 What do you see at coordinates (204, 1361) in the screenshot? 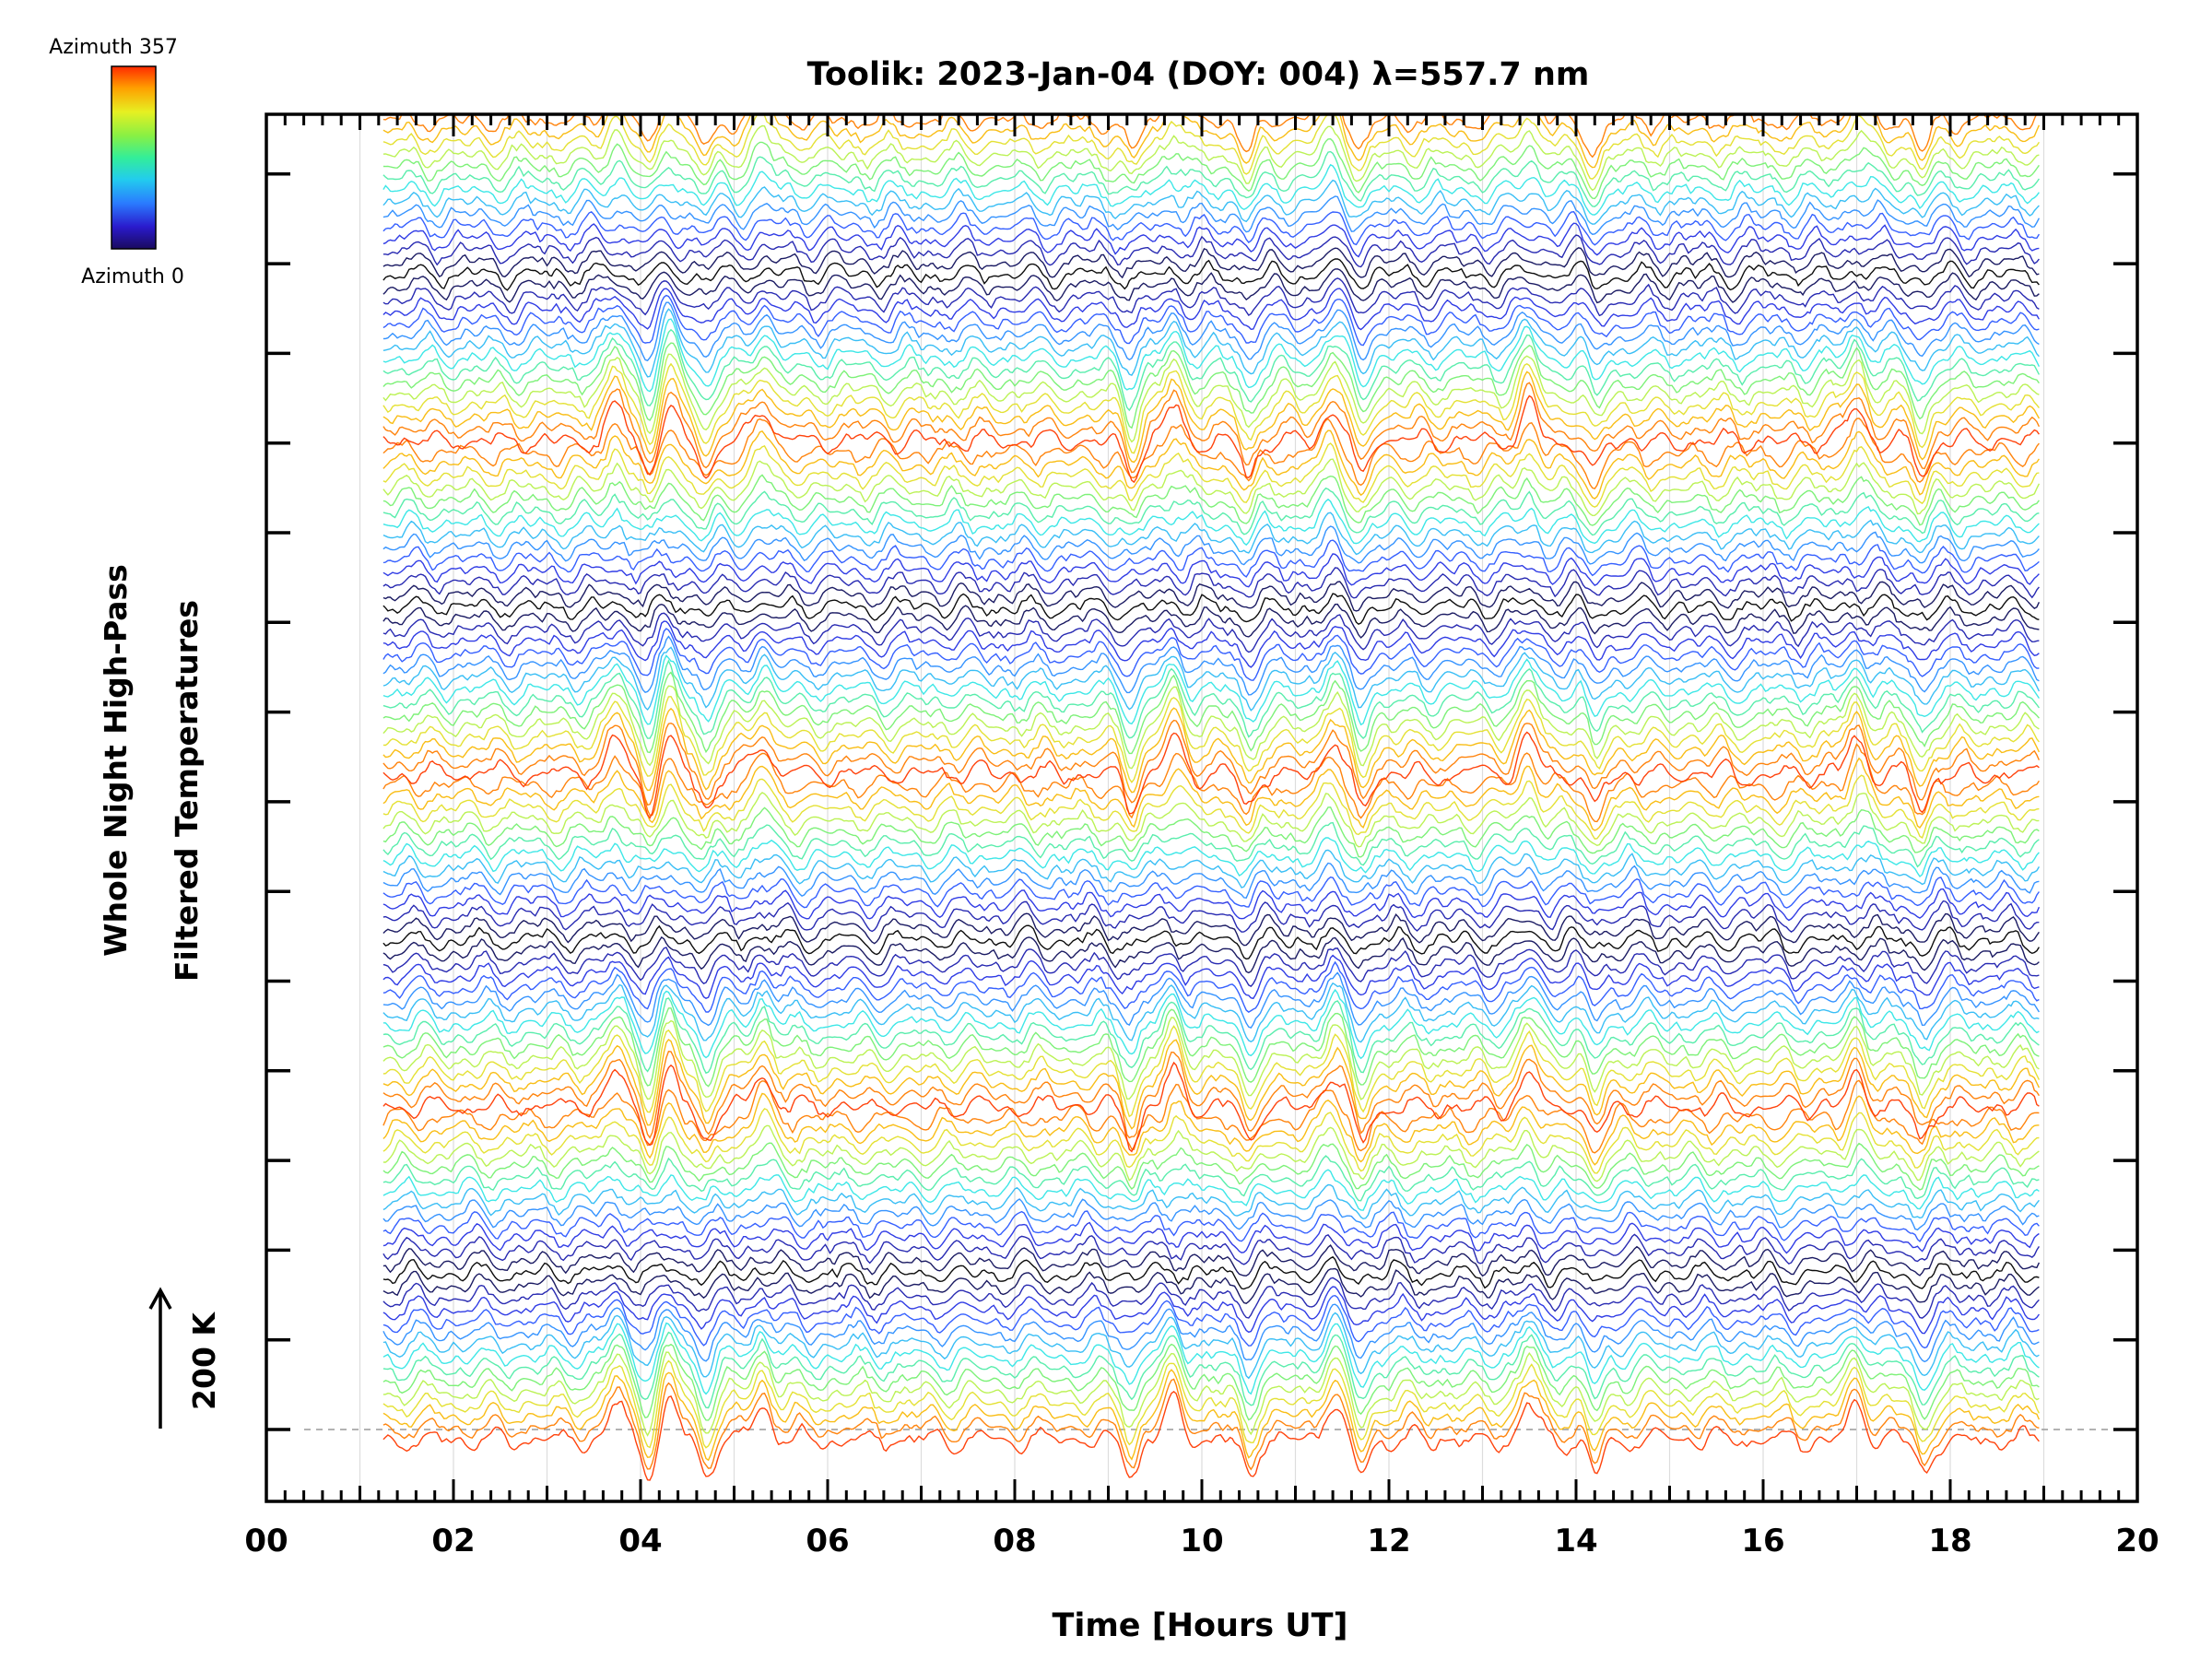
I see `scale-bar-label: 200 K` at bounding box center [204, 1361].